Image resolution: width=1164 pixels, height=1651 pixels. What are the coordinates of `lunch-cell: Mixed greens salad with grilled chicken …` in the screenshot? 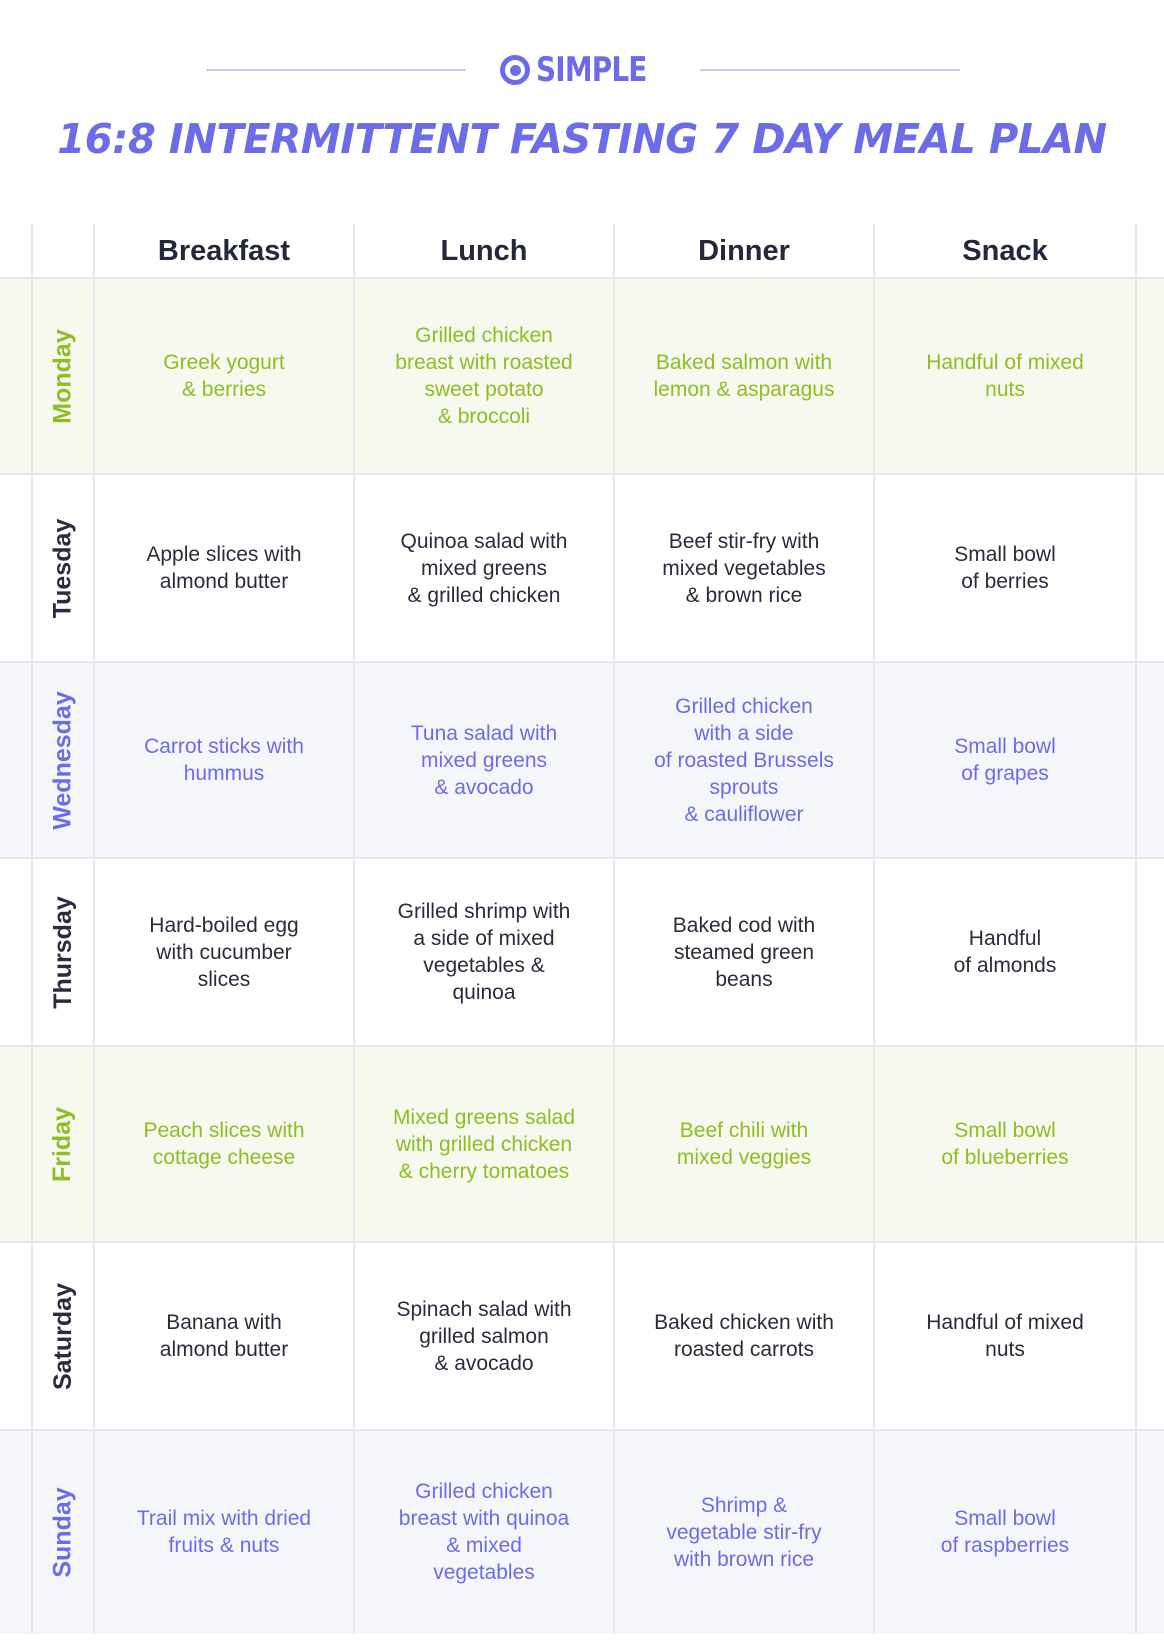 It's located at (484, 1144).